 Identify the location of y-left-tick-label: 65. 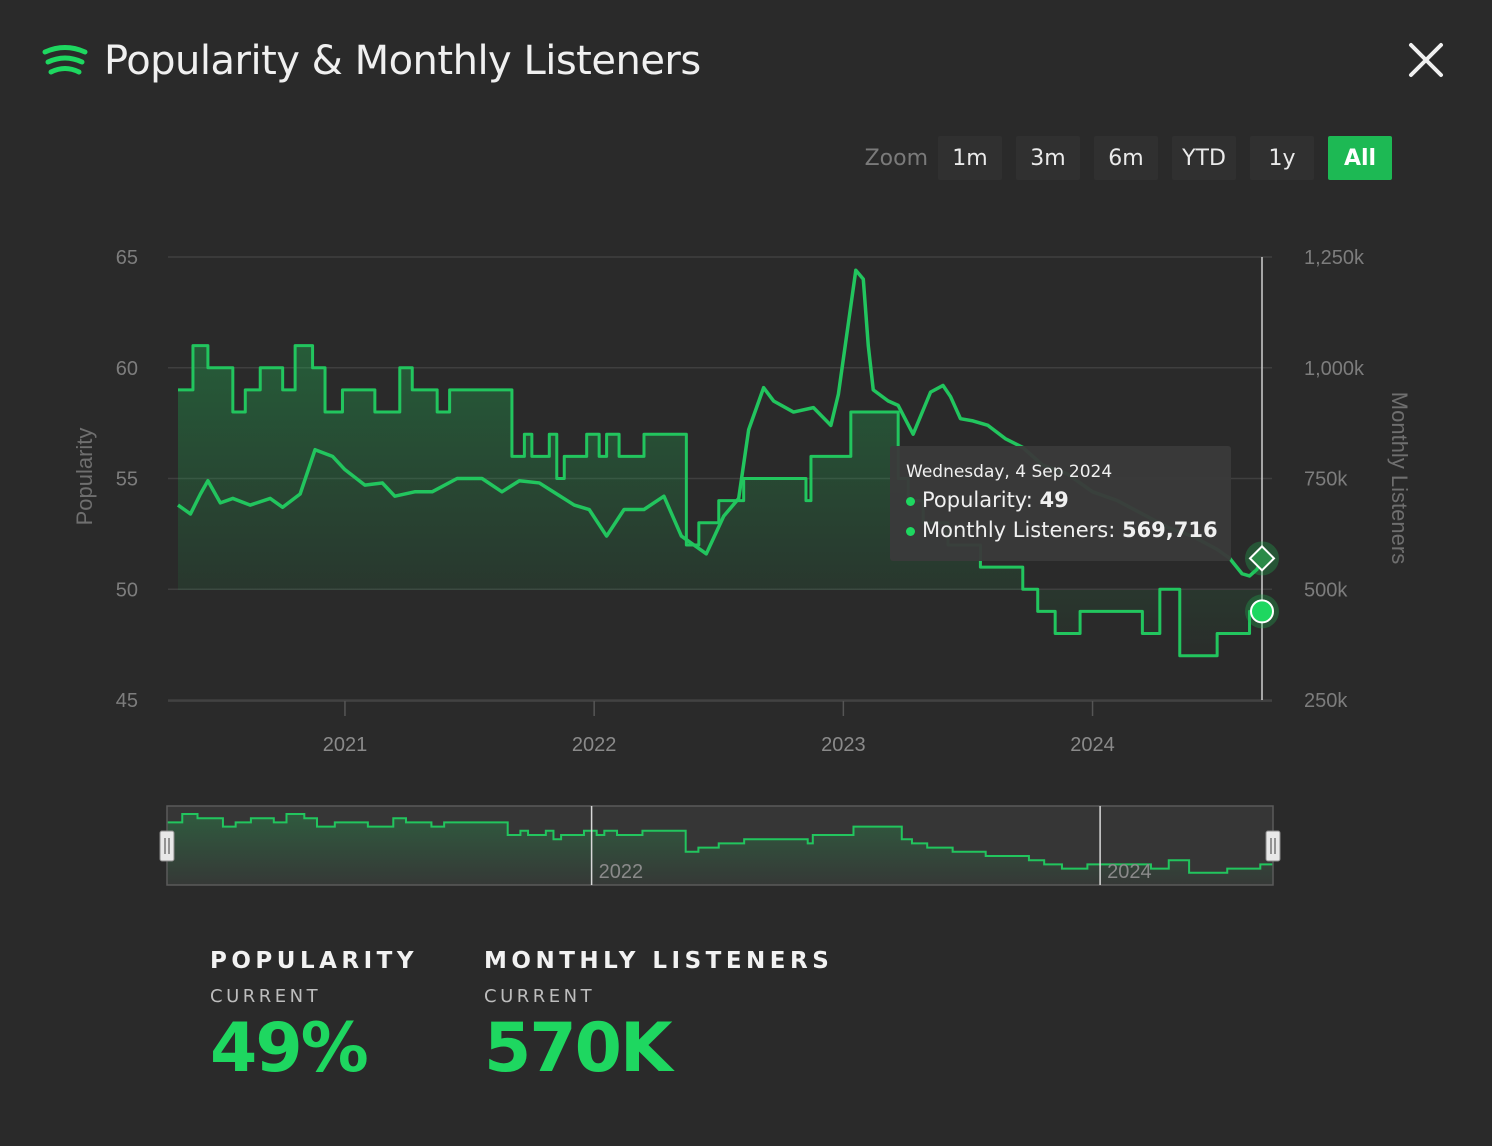
(127, 258).